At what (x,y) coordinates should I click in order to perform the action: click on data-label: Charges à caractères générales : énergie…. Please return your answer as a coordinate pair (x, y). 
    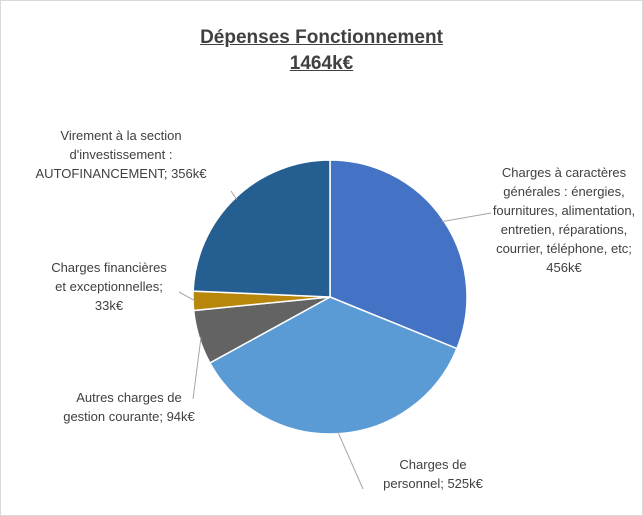
    Looking at the image, I should click on (564, 220).